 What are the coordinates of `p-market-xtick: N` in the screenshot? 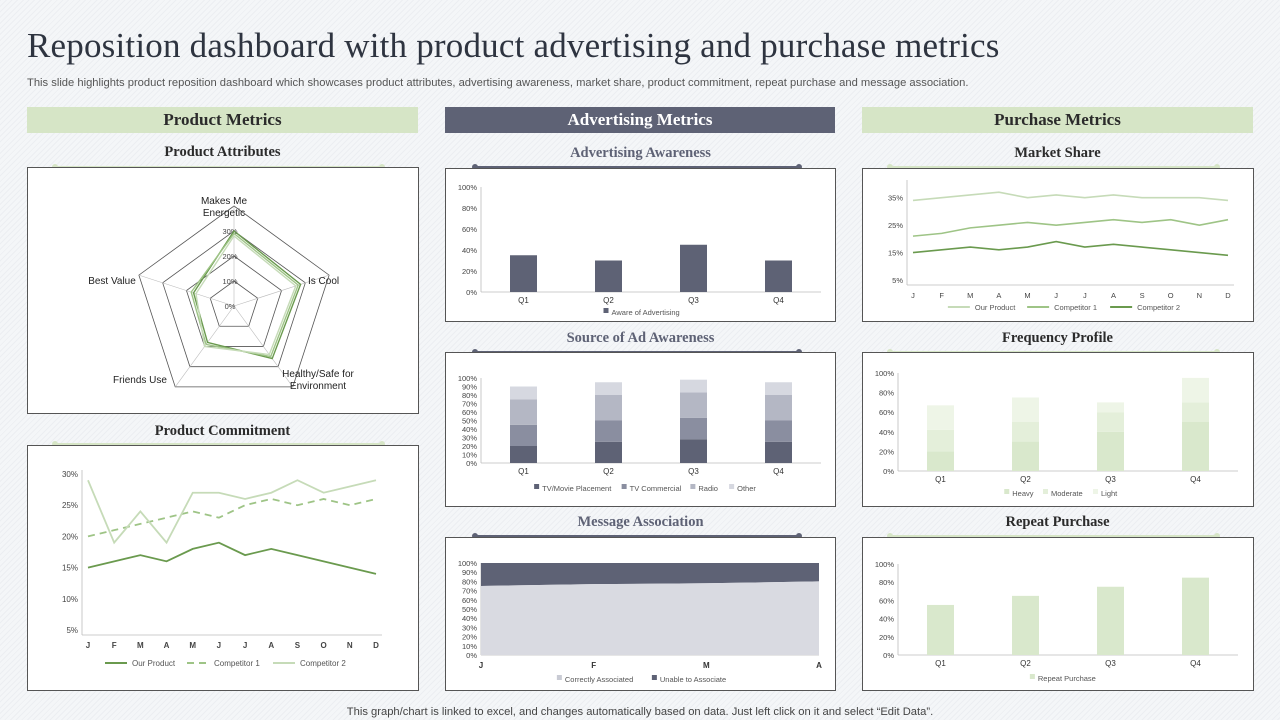 It's located at (1199, 295).